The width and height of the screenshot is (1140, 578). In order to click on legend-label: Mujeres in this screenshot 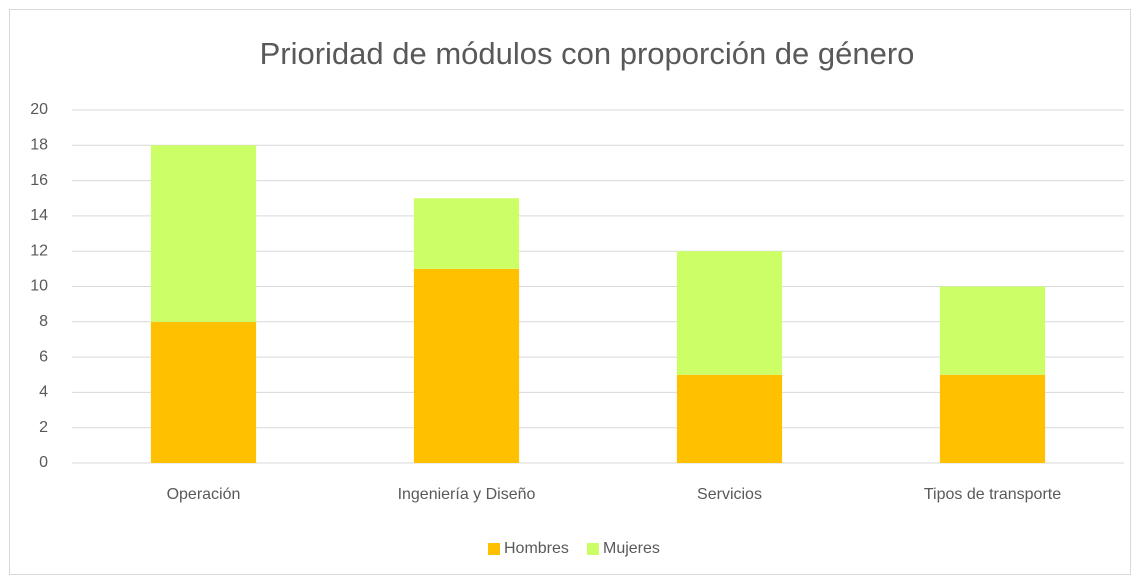, I will do `click(631, 548)`.